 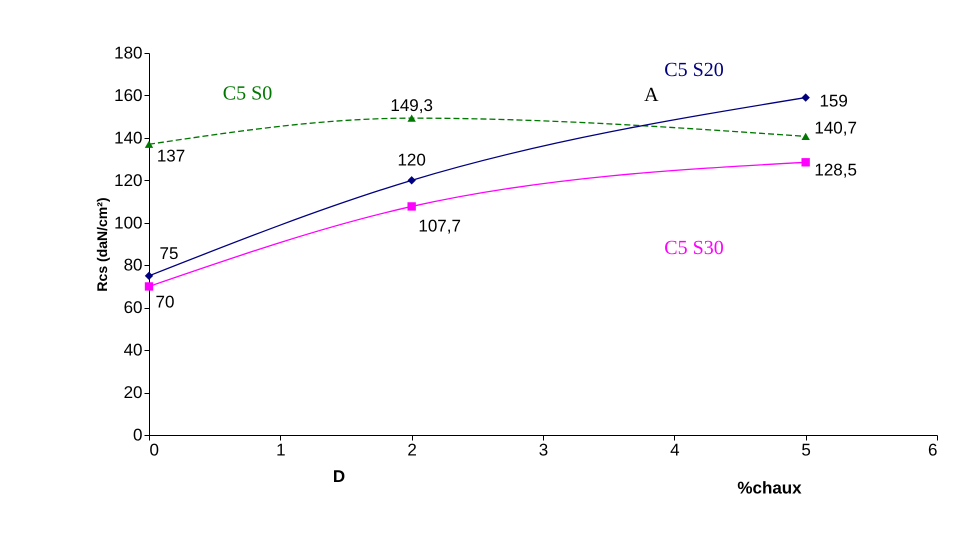 What do you see at coordinates (133, 308) in the screenshot?
I see `y-tick-label: 60` at bounding box center [133, 308].